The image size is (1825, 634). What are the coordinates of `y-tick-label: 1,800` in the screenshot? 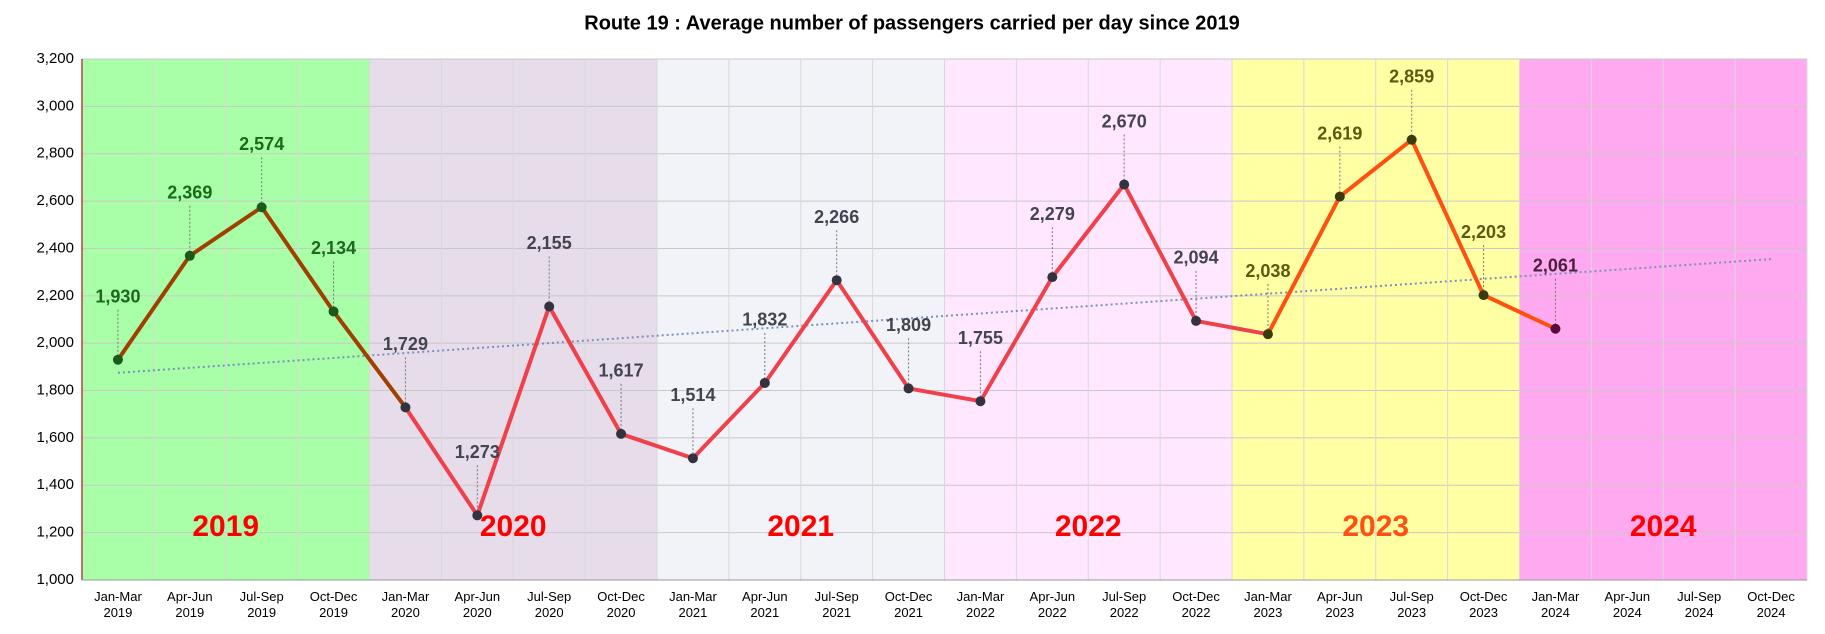 It's located at (55, 390).